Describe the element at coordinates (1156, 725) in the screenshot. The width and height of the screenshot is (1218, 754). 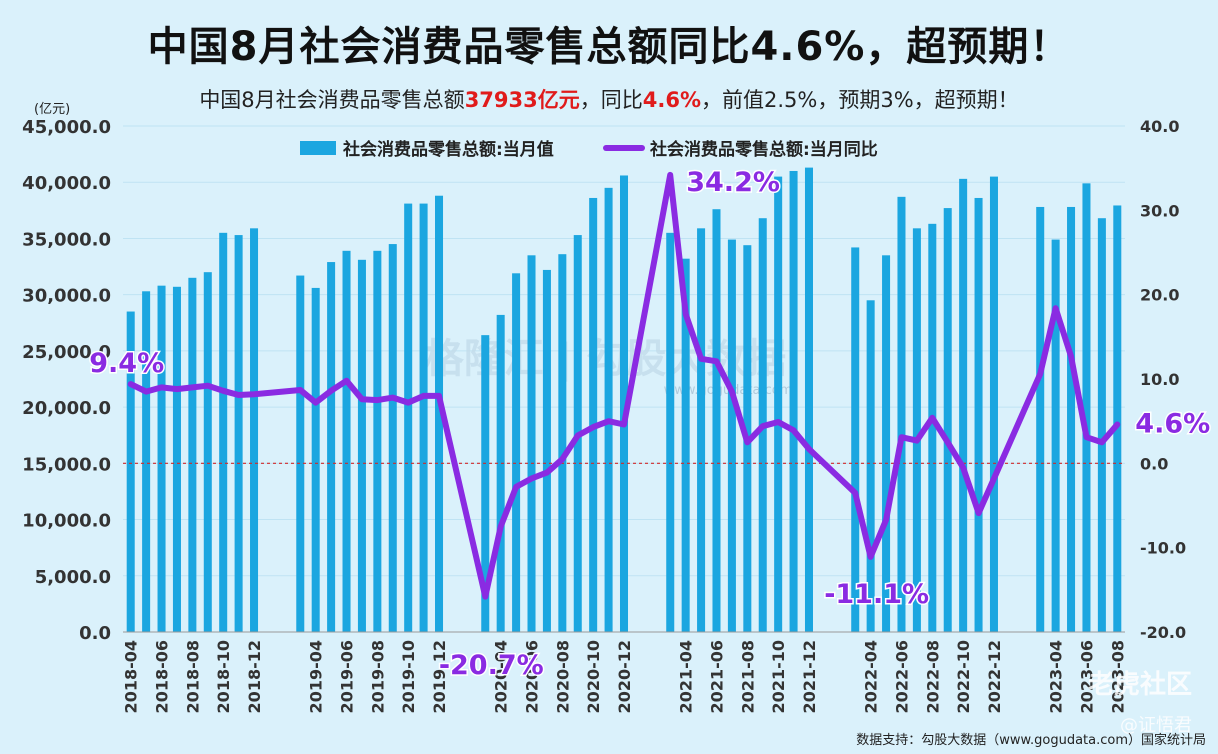
I see `watermark-corner-2: @证悟君` at that location.